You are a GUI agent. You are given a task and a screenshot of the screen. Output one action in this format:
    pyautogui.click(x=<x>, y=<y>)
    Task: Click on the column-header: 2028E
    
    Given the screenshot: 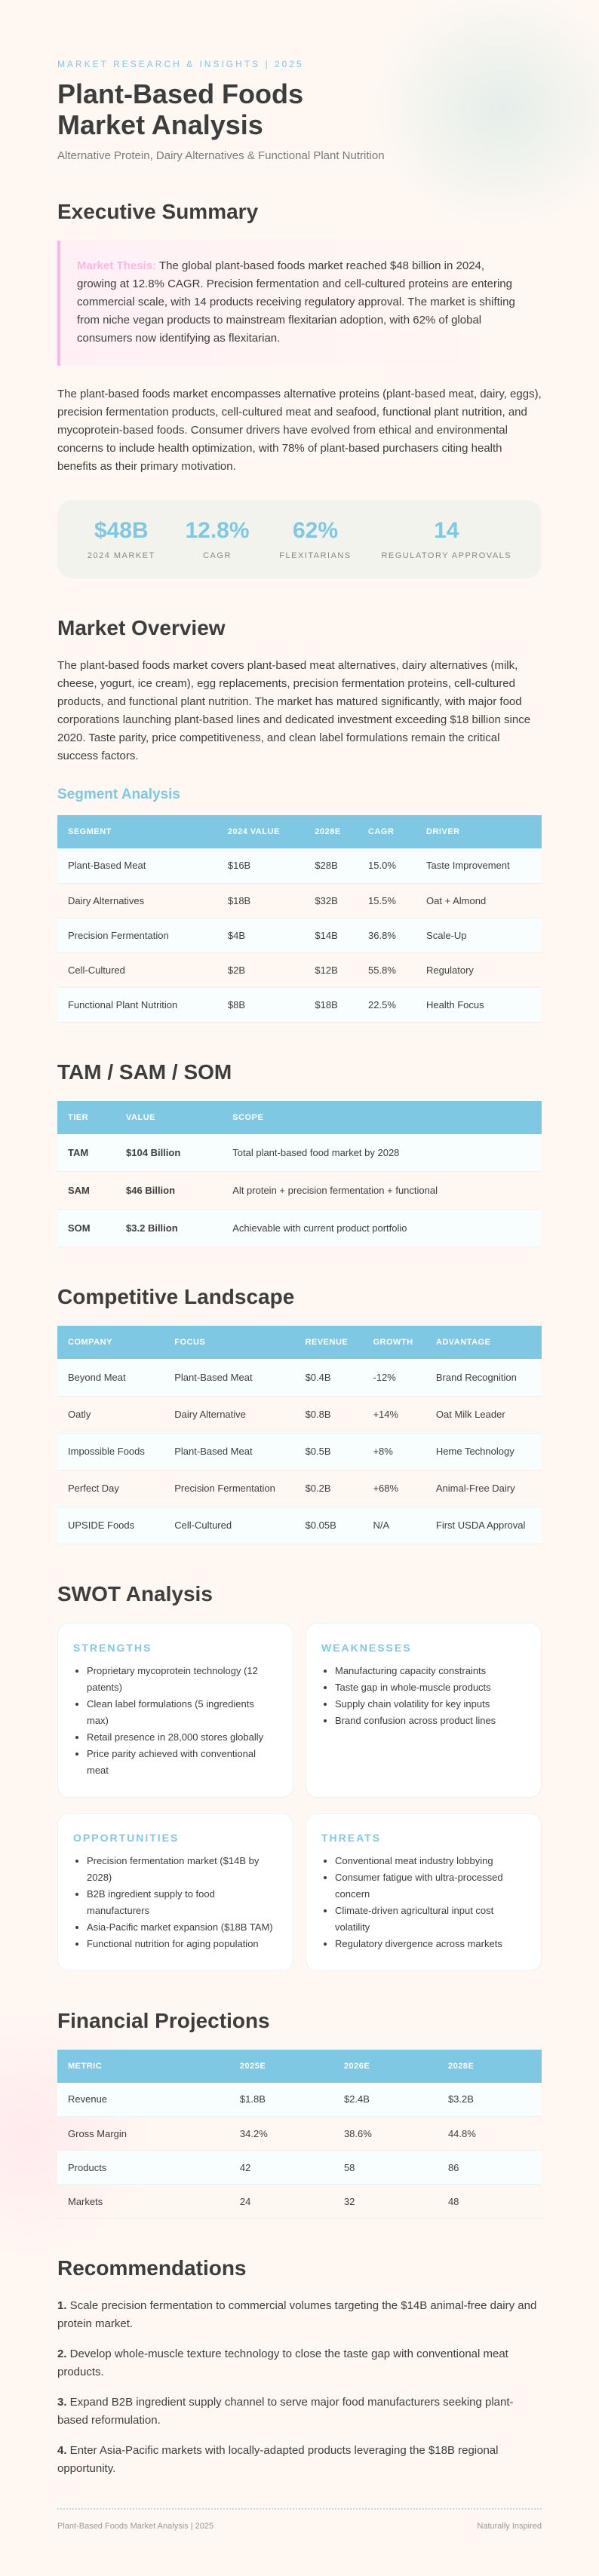 What is the action you would take?
    pyautogui.click(x=331, y=831)
    